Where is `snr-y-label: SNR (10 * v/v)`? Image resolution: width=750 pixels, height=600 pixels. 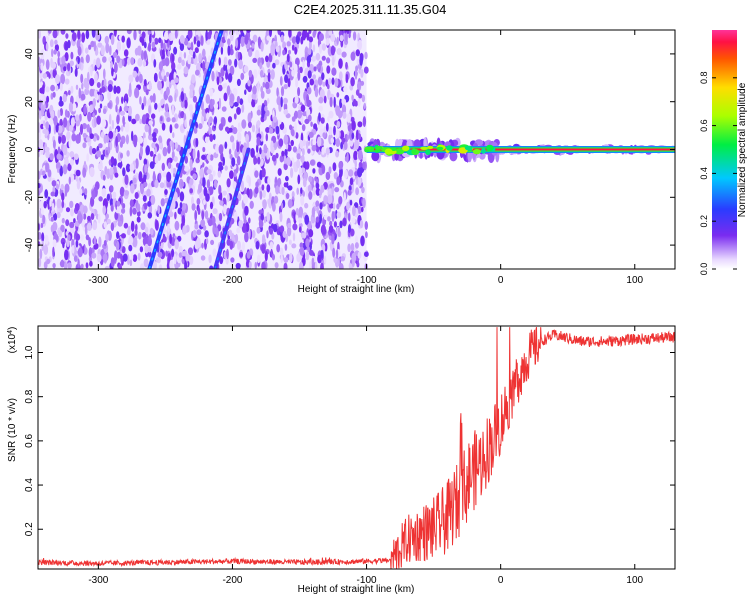 snr-y-label: SNR (10 * v/v) is located at coordinates (12, 430).